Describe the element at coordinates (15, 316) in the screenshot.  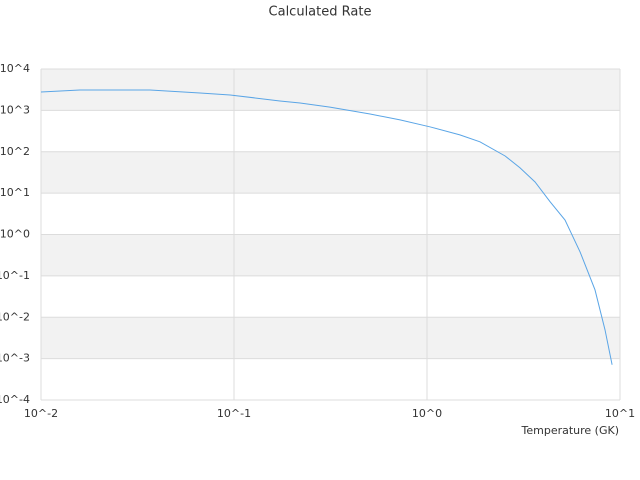
I see `y-tick-label: 10^-2` at that location.